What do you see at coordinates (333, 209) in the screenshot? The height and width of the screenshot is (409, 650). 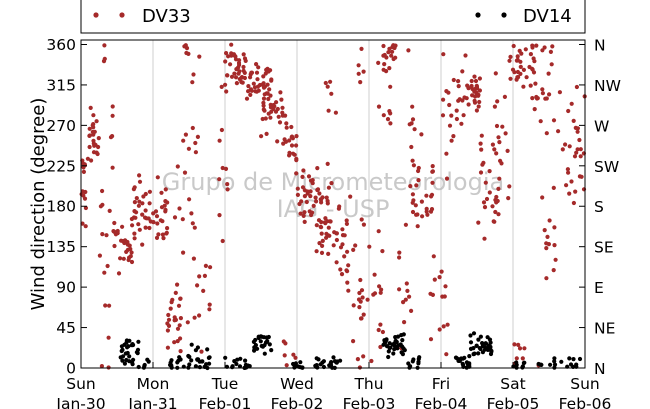 I see `watermark-line: IAG - USP` at bounding box center [333, 209].